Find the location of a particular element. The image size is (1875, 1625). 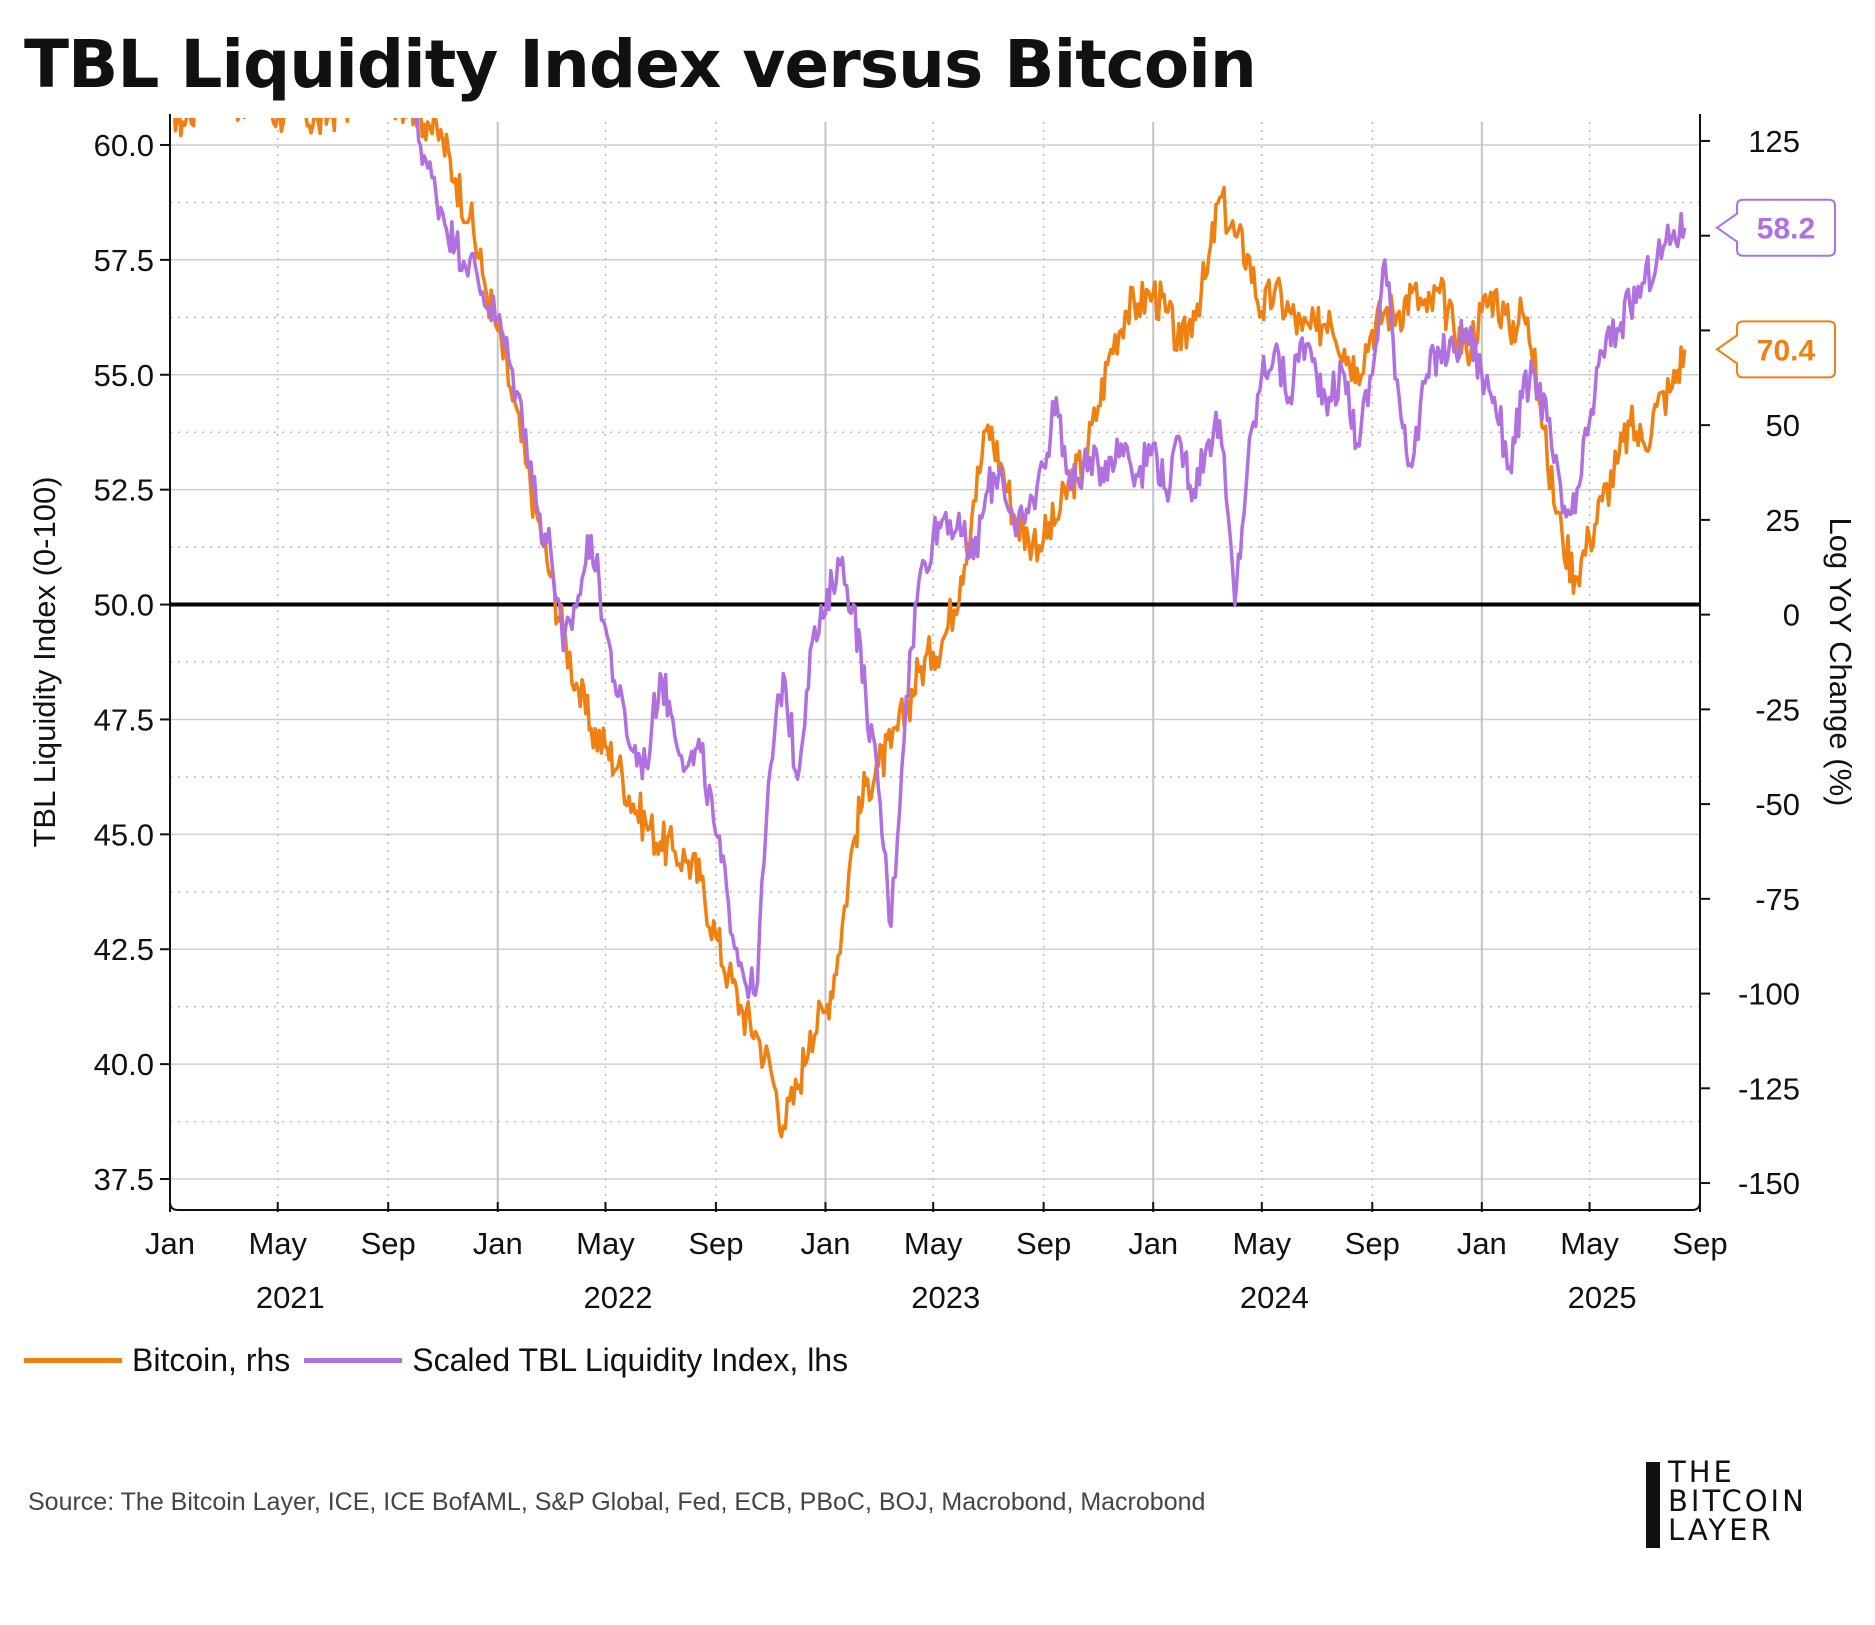

ytick-label-right-3: -75 is located at coordinates (1777, 899).